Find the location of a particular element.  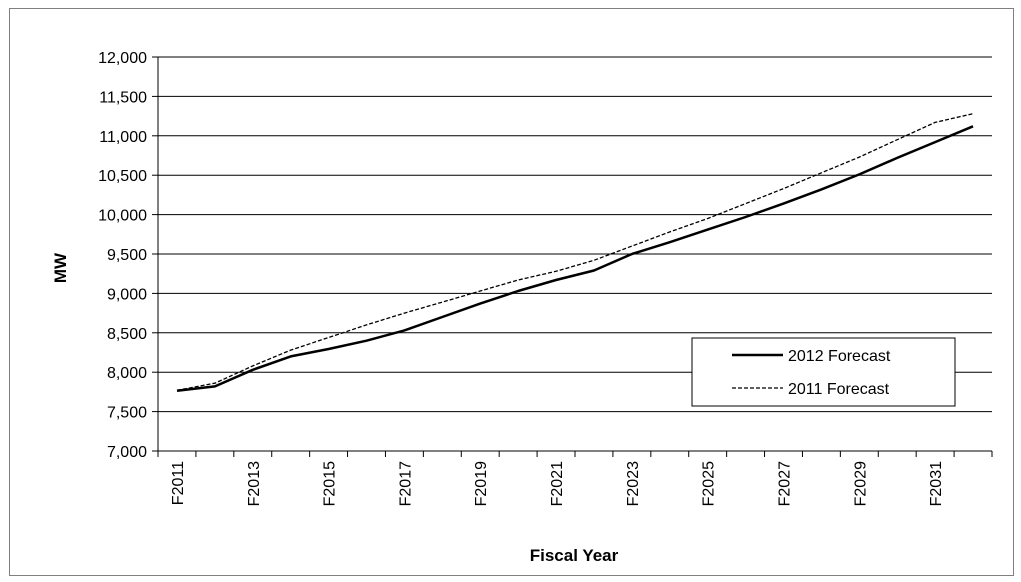

x-tick-label: F2025 is located at coordinates (709, 483).